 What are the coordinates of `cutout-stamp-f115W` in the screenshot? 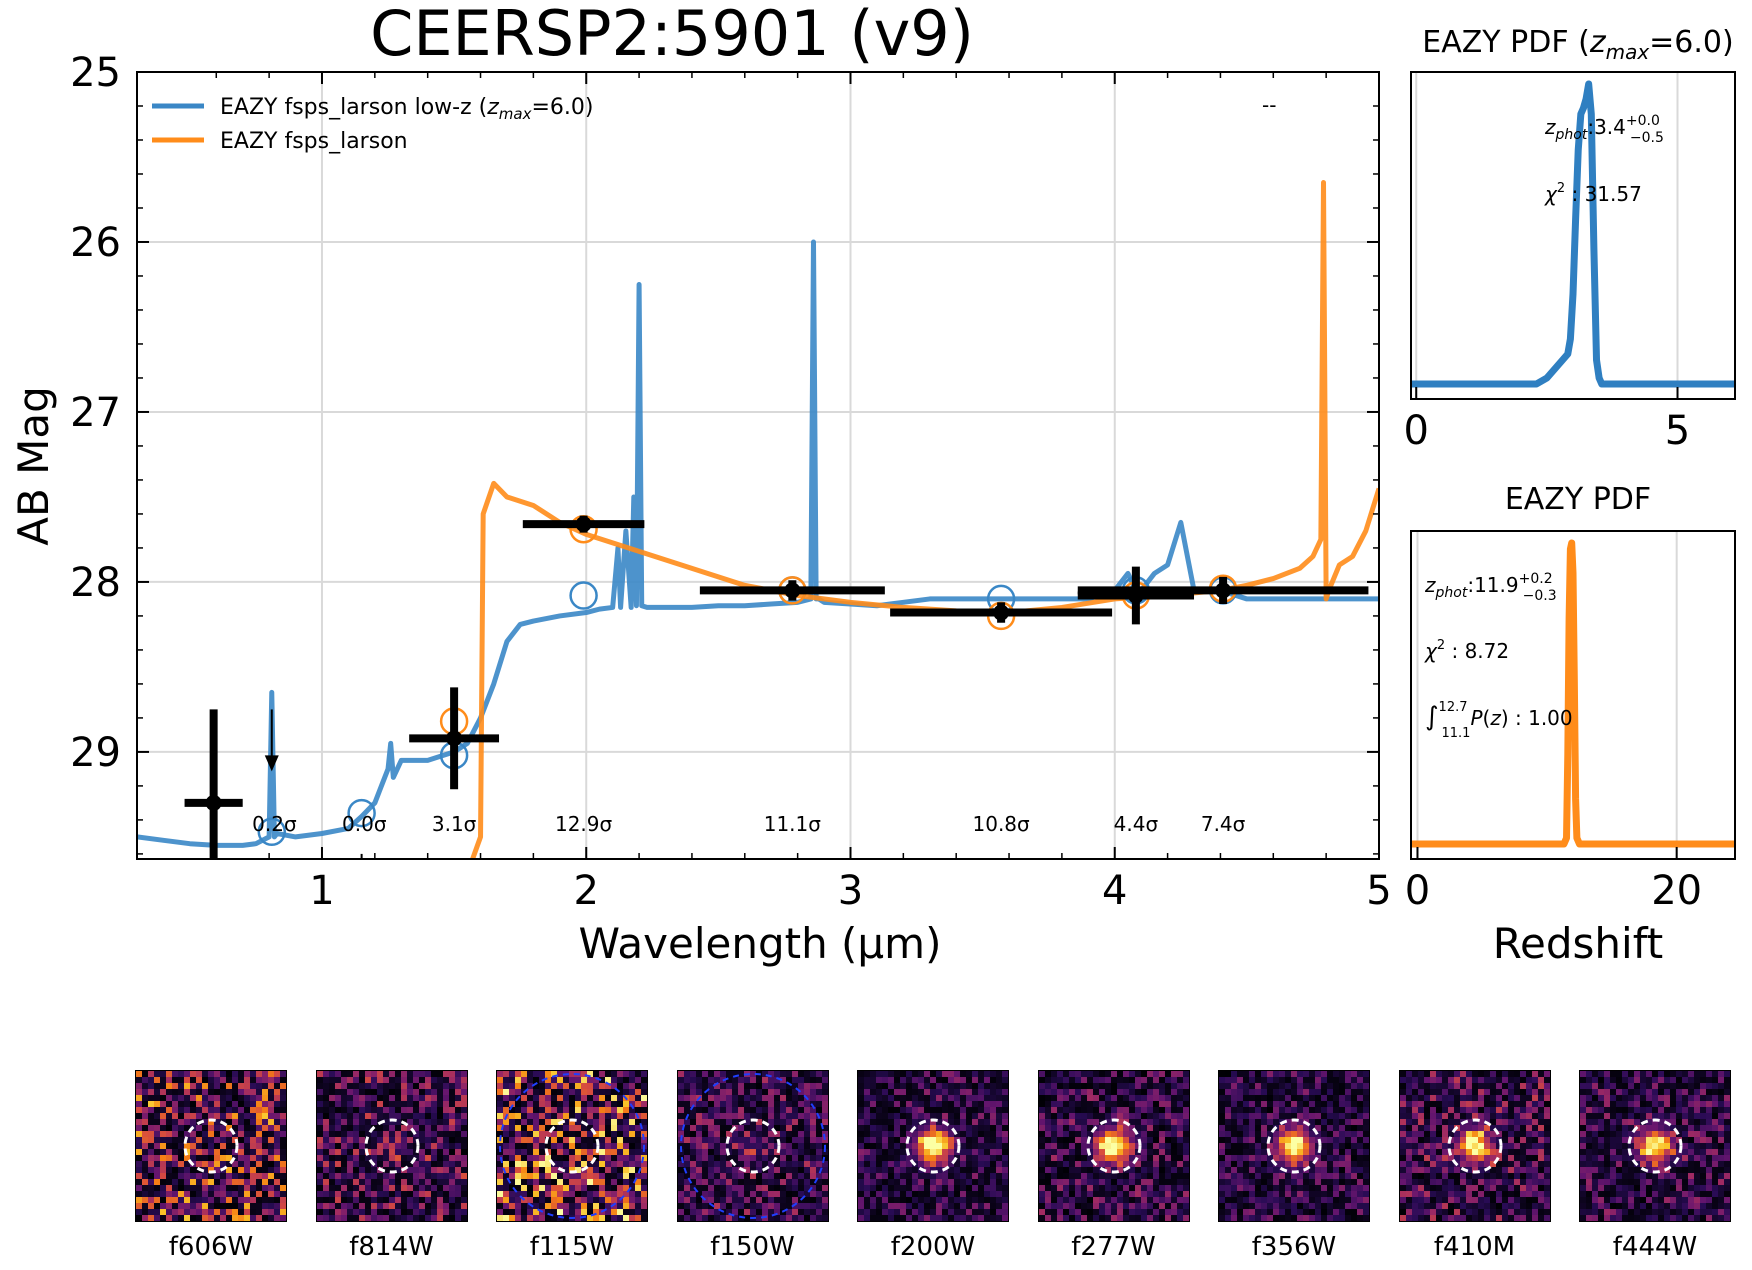 It's located at (572, 1146).